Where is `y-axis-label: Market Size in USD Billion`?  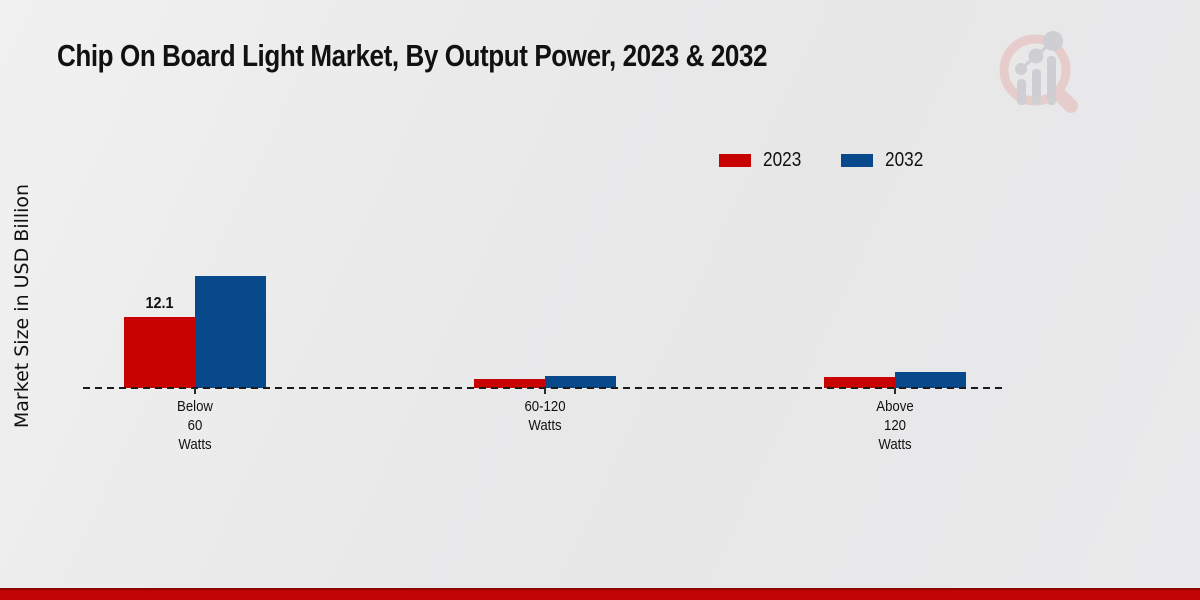 y-axis-label: Market Size in USD Billion is located at coordinates (22, 306).